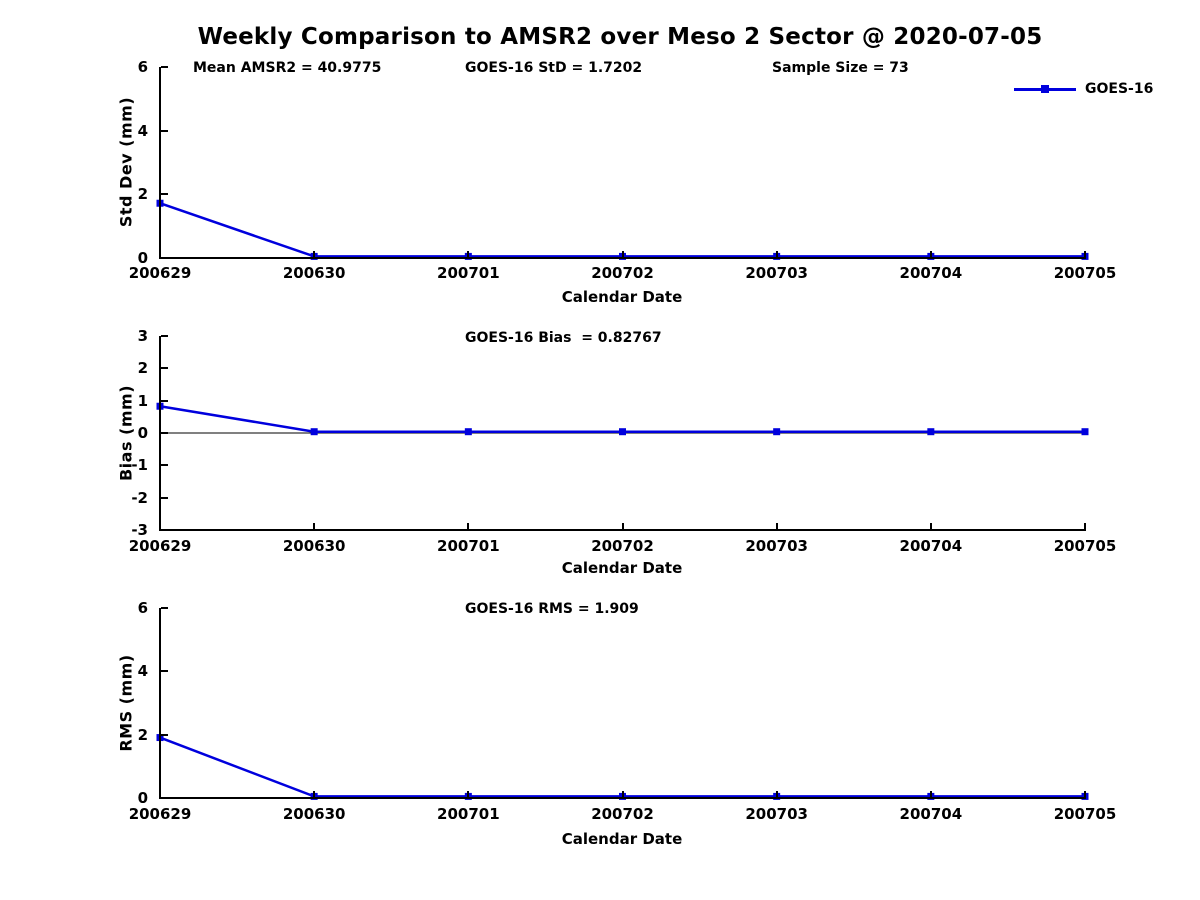 This screenshot has width=1200, height=900. Describe the element at coordinates (139, 497) in the screenshot. I see `y-tick-label: -2` at that location.